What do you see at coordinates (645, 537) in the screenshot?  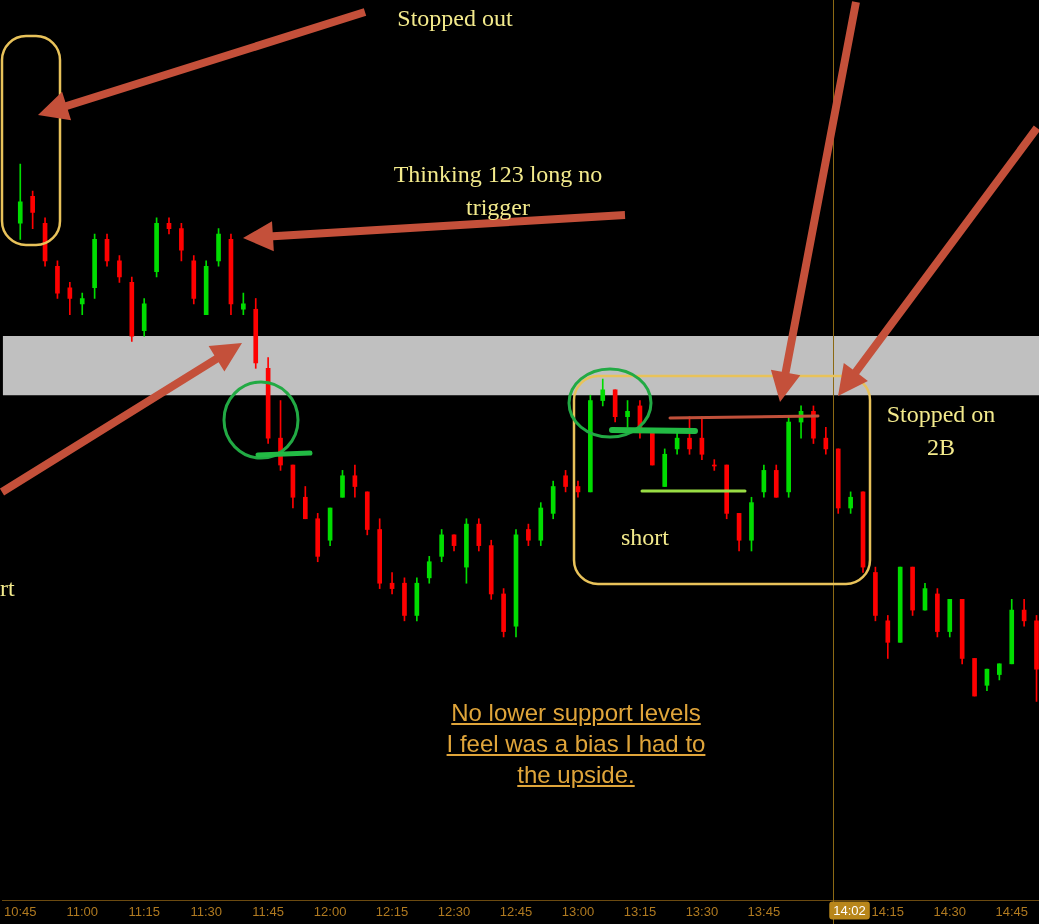 I see `annotation: short` at bounding box center [645, 537].